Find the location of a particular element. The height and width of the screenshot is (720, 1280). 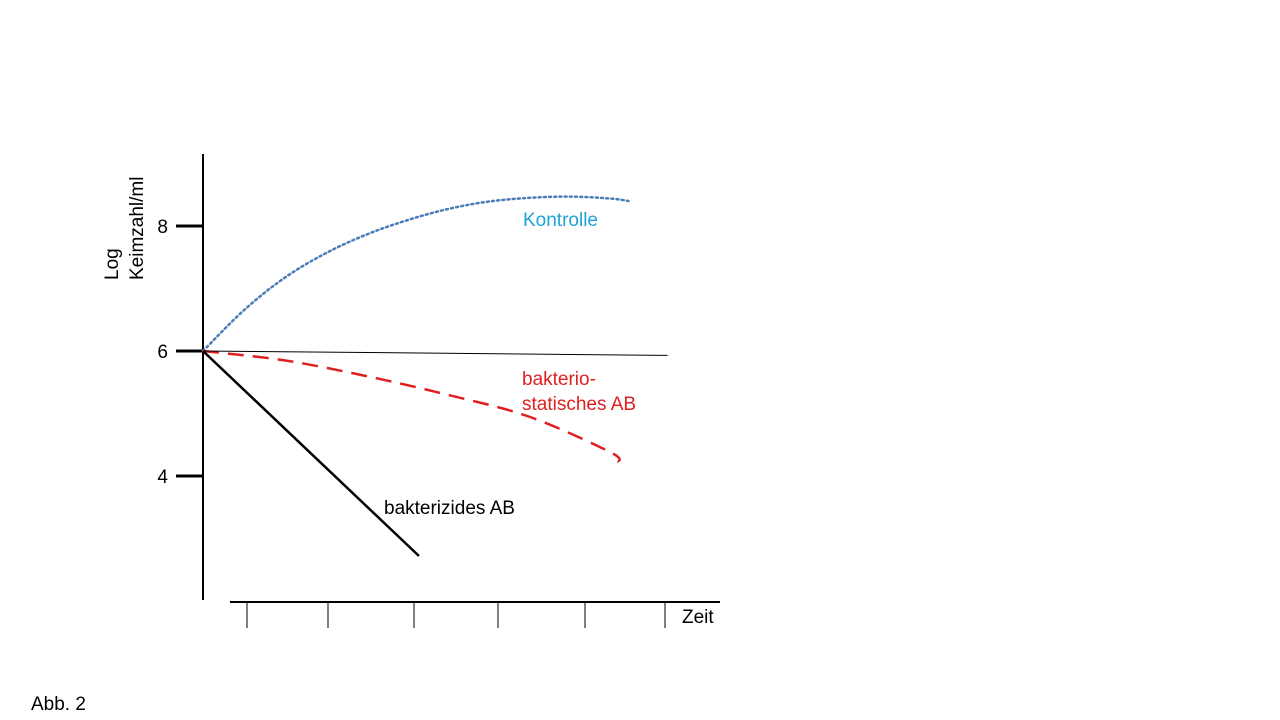

series-reference-line is located at coordinates (435, 353).